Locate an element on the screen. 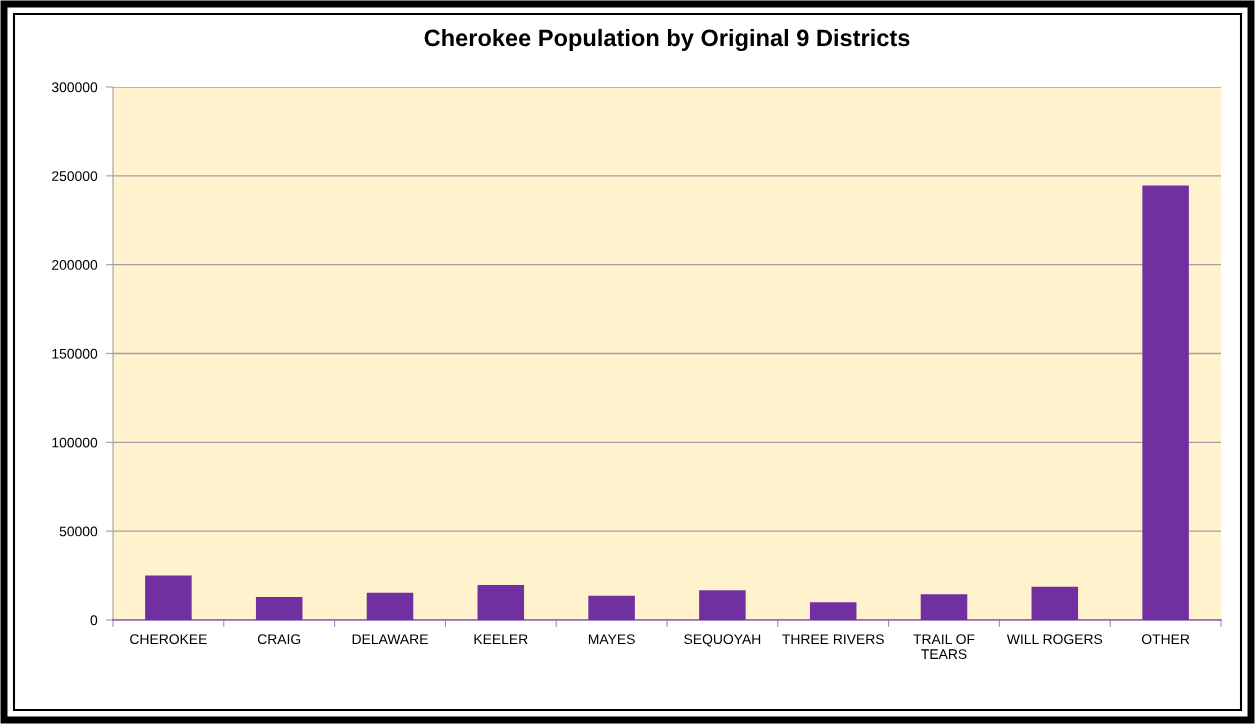 The height and width of the screenshot is (724, 1255). y-tick-label: 100000 is located at coordinates (75, 442).